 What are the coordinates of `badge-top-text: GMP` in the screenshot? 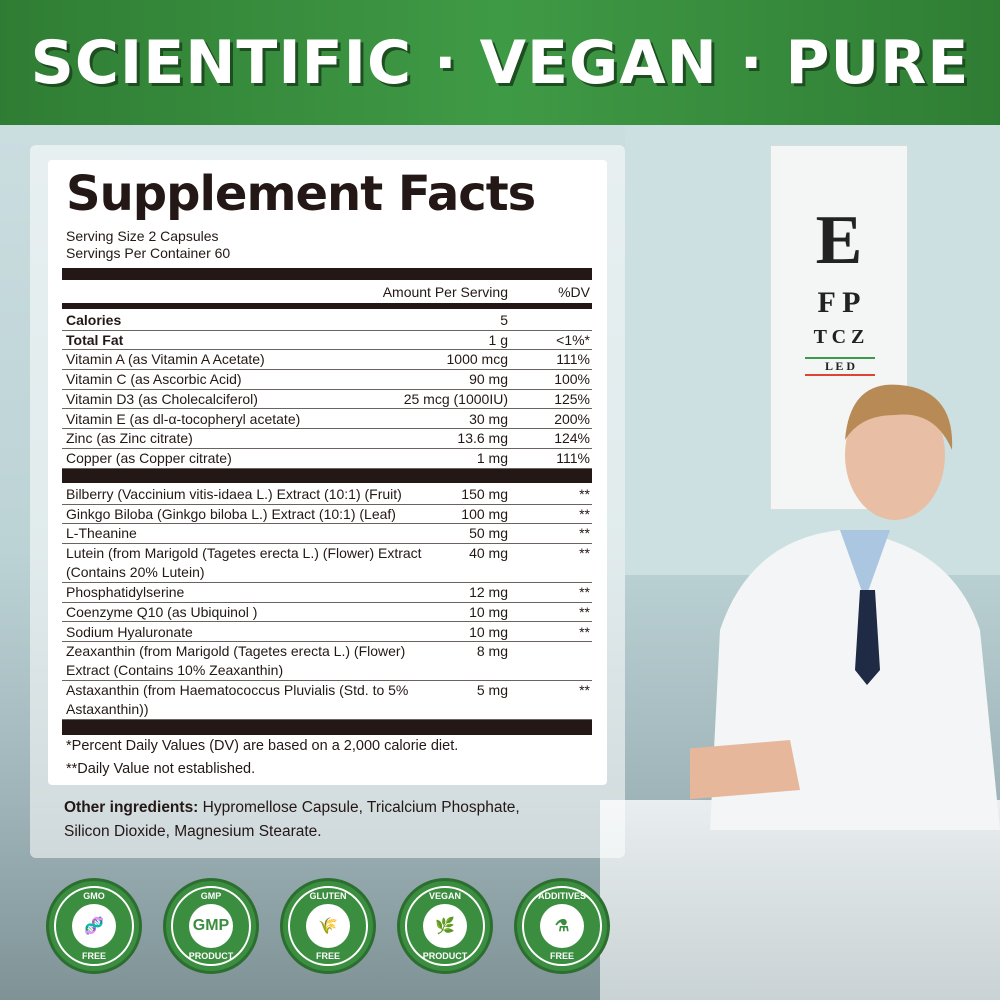 It's located at (211, 896).